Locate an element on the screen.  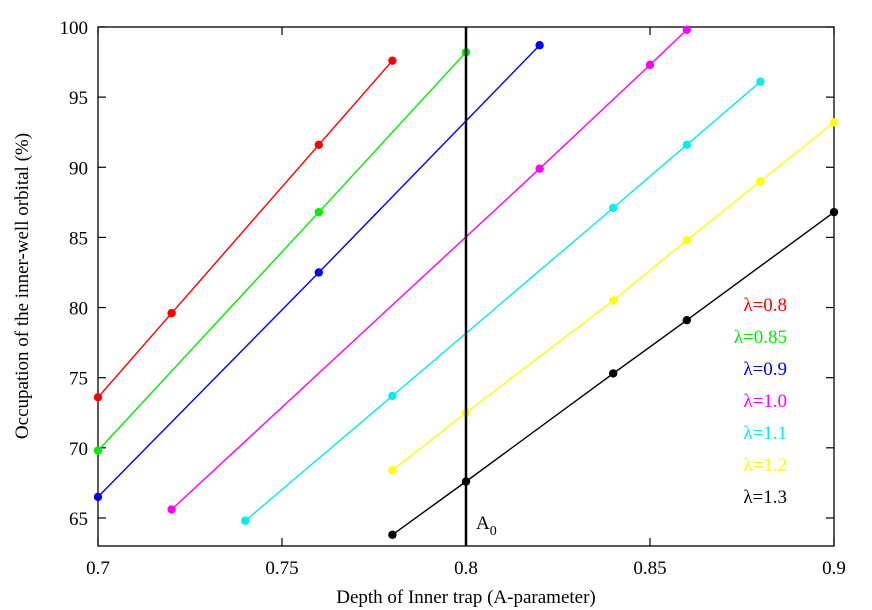
x-axis-title: Depth of Inner trap (A-parameter) is located at coordinates (466, 597).